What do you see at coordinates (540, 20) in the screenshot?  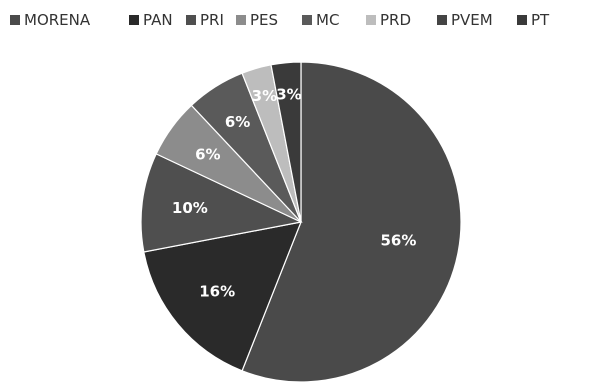 I see `legend-label-pt: PT` at bounding box center [540, 20].